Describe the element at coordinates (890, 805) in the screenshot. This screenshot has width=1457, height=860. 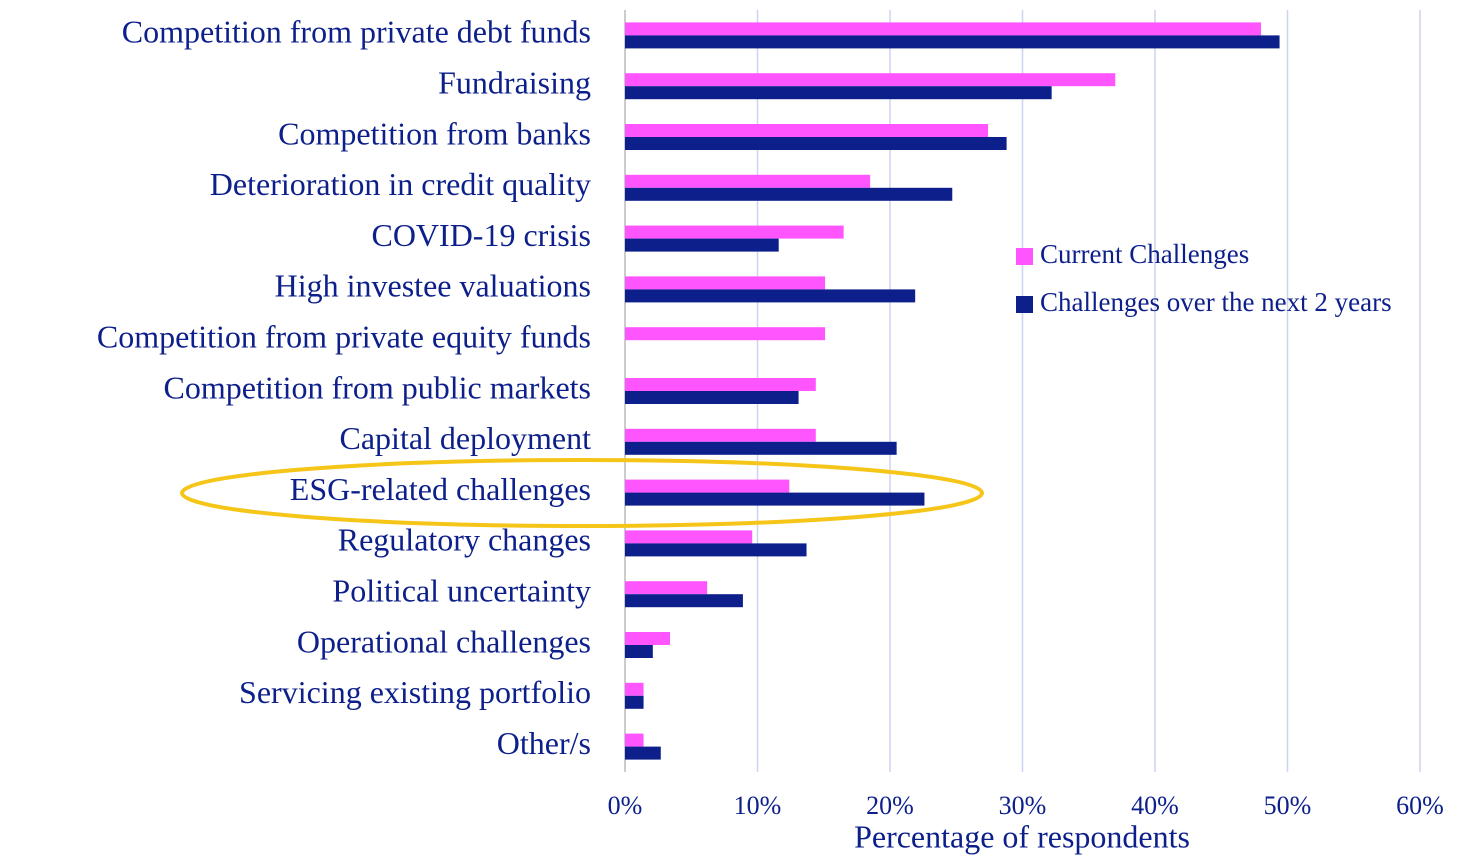
I see `x-tick-label: 20%` at that location.